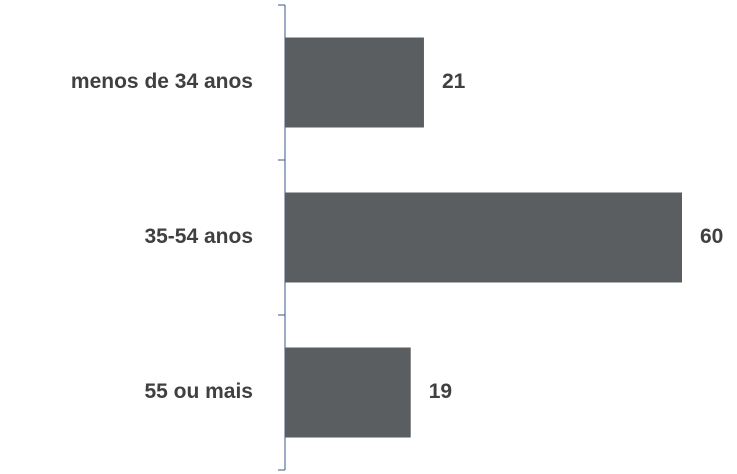 The width and height of the screenshot is (737, 474). What do you see at coordinates (162, 81) in the screenshot?
I see `category-label: menos de 34 anos` at bounding box center [162, 81].